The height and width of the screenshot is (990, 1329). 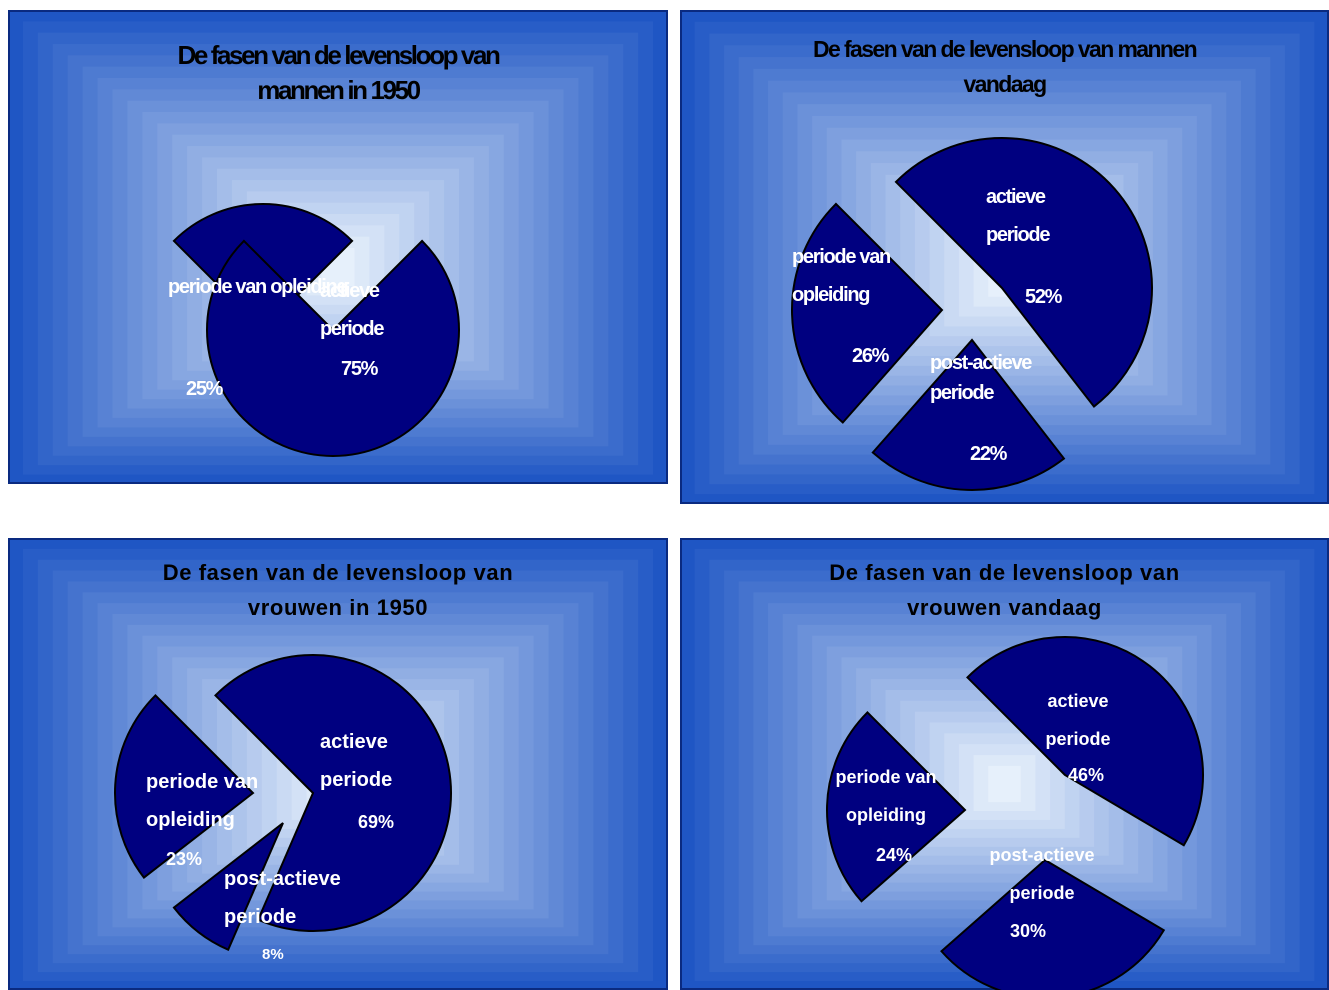 I want to click on slice-value-opleiding: 26%, so click(x=870, y=356).